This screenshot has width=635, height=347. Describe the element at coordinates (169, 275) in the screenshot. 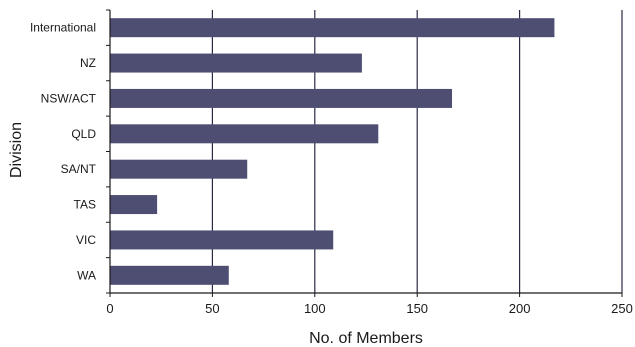

I see `bar-wa` at that location.